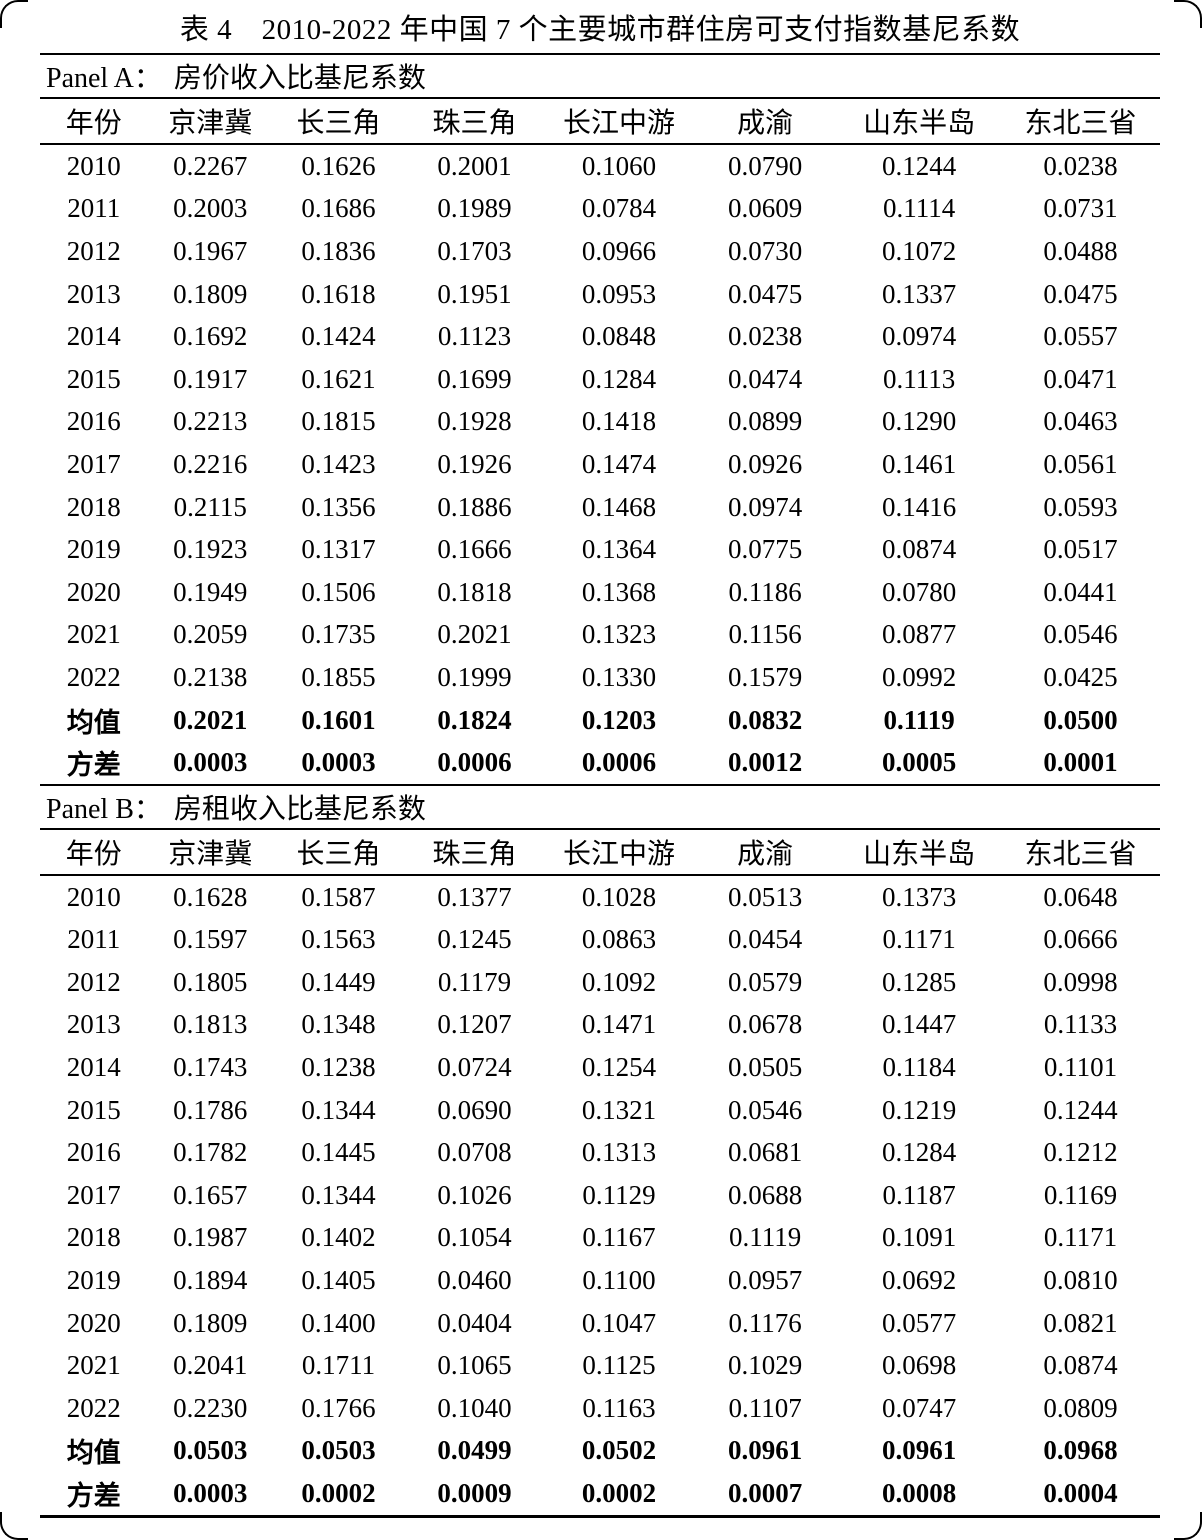 The width and height of the screenshot is (1202, 1540). Describe the element at coordinates (919, 981) in the screenshot. I see `value-cell: 0.1285` at that location.